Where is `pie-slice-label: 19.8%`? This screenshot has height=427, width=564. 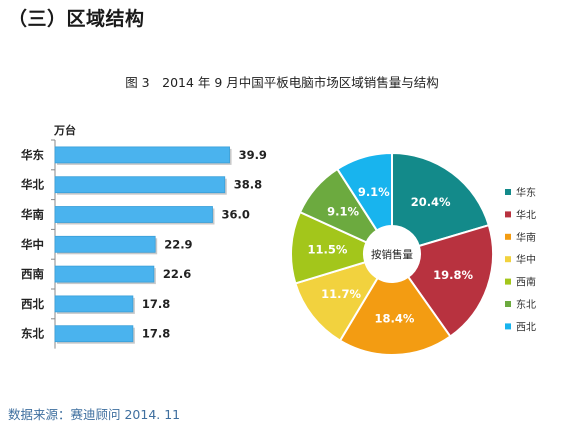 pie-slice-label: 19.8% is located at coordinates (453, 275).